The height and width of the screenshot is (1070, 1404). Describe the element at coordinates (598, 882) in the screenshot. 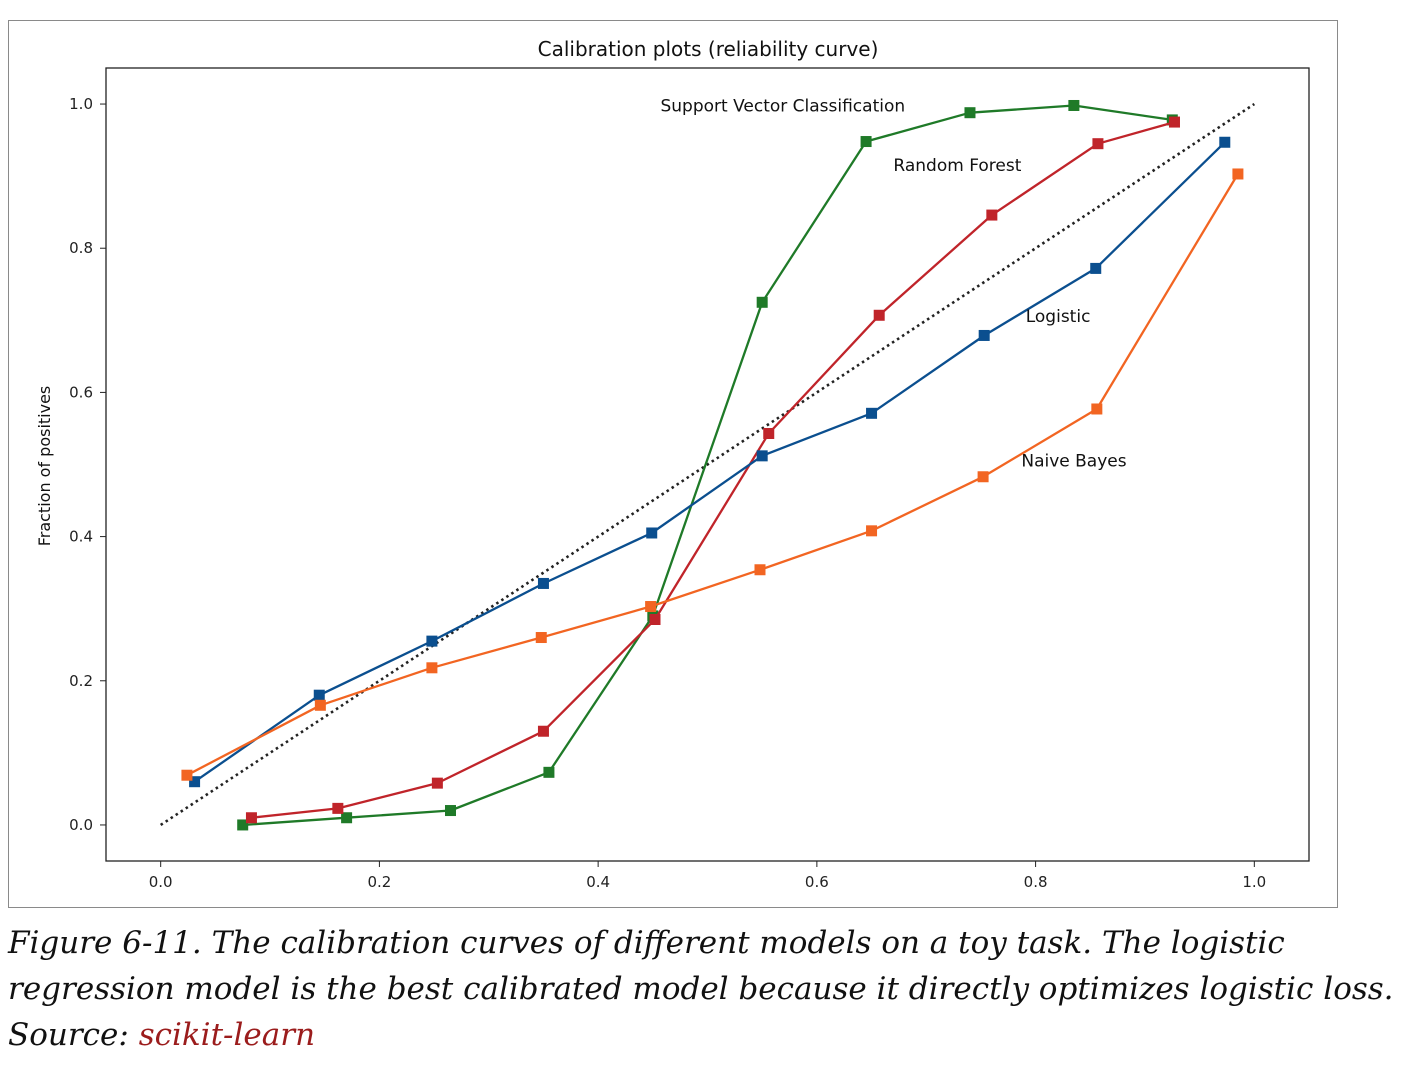

I see `x-tick-label: 0.4` at that location.